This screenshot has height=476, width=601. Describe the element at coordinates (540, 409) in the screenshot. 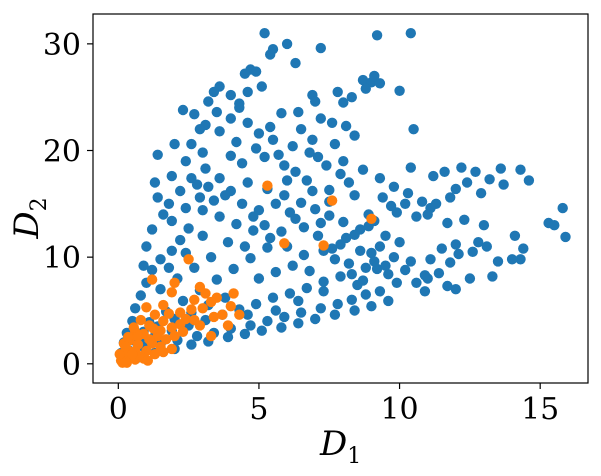

I see `x-tick-label: 15` at that location.